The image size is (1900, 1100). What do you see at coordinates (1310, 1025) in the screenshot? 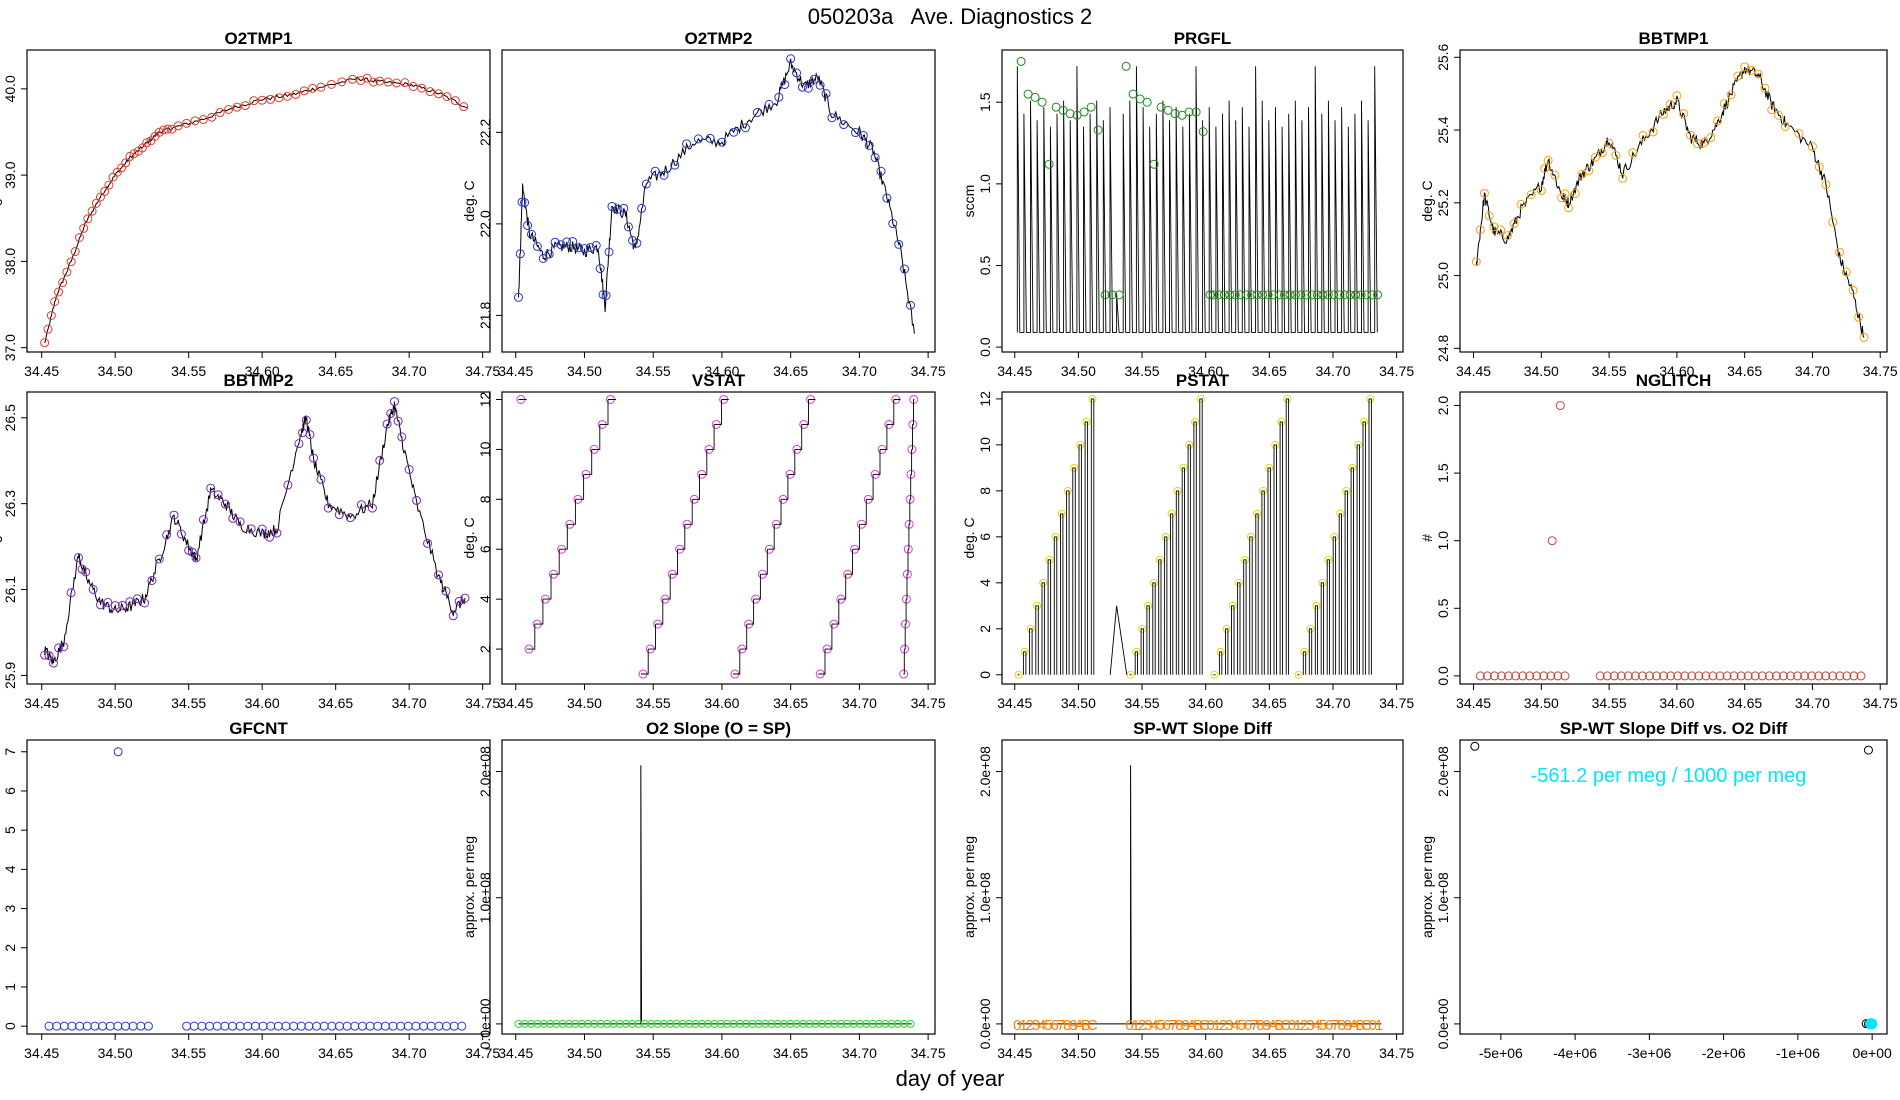
I see `data-point: 3` at bounding box center [1310, 1025].